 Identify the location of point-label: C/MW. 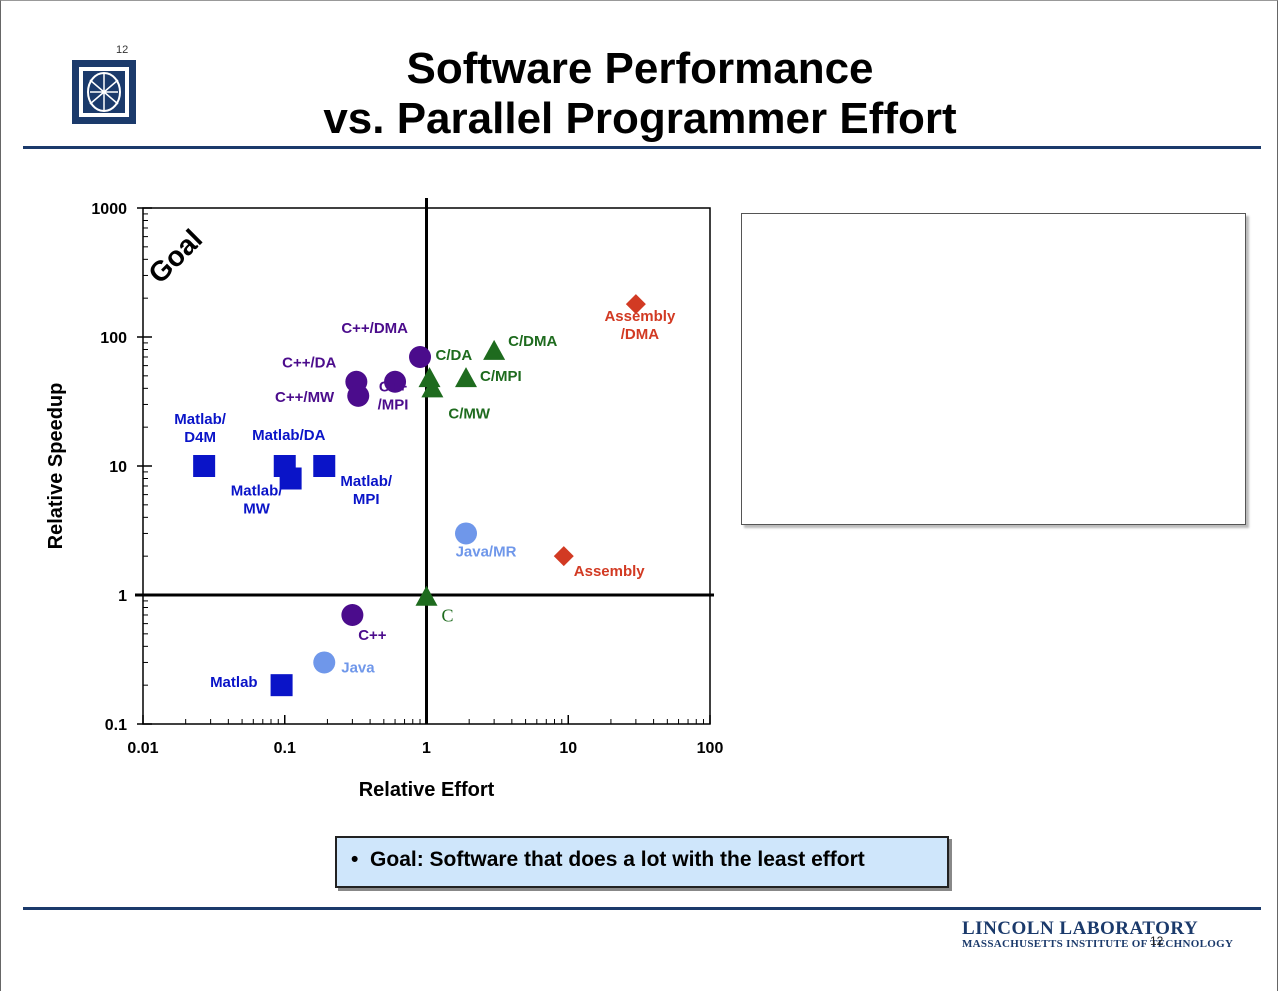
(469, 413).